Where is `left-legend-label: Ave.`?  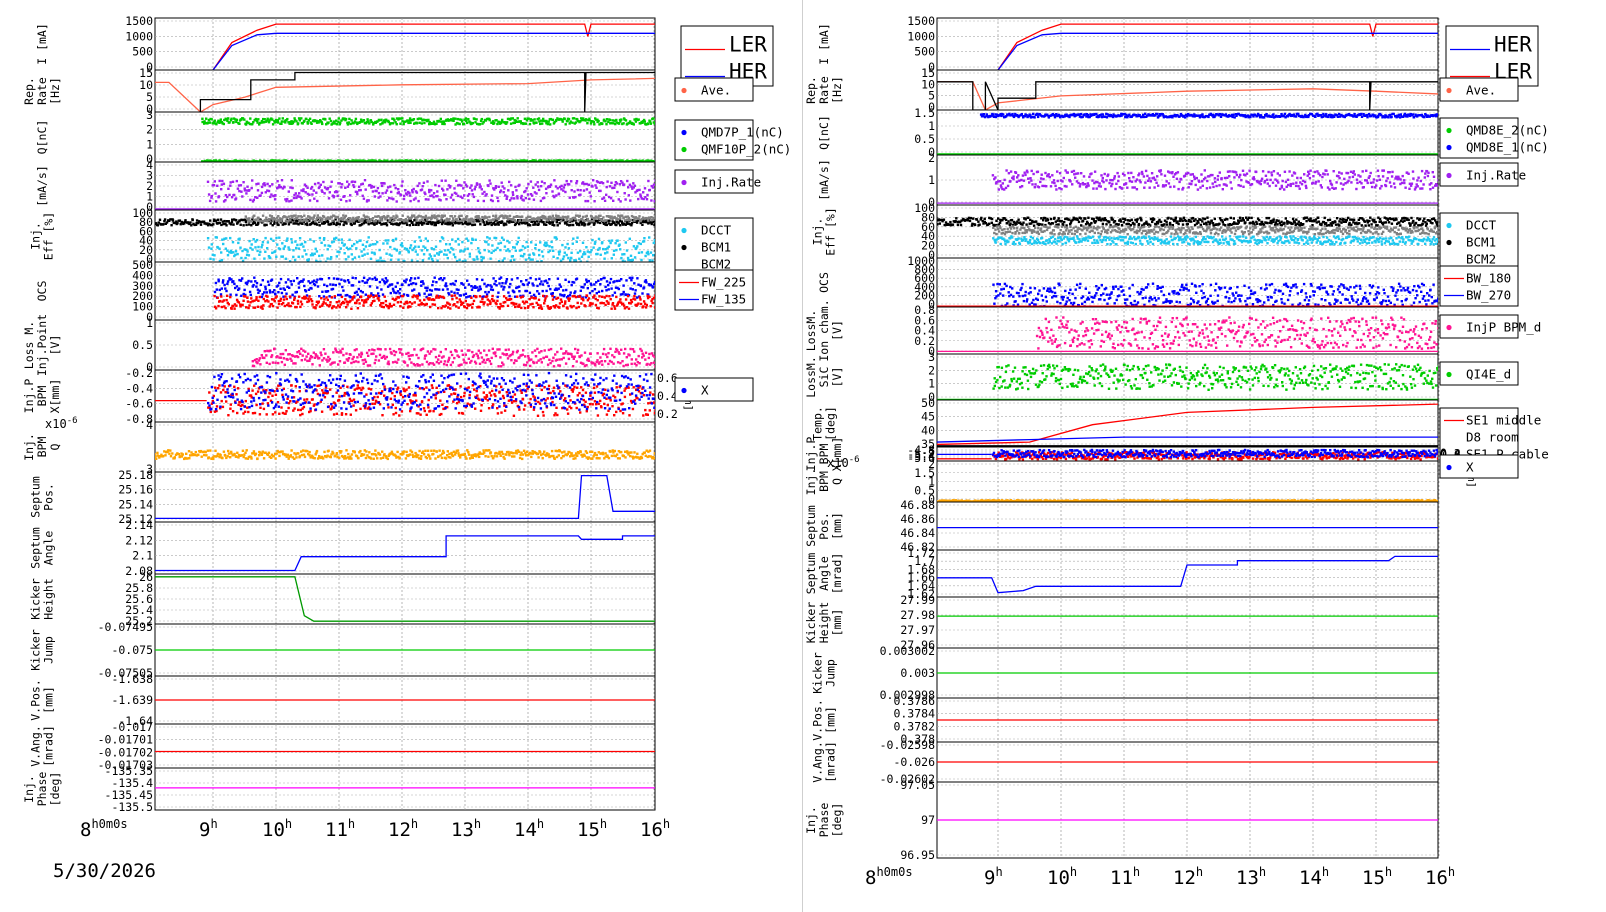
left-legend-label: Ave. is located at coordinates (716, 90).